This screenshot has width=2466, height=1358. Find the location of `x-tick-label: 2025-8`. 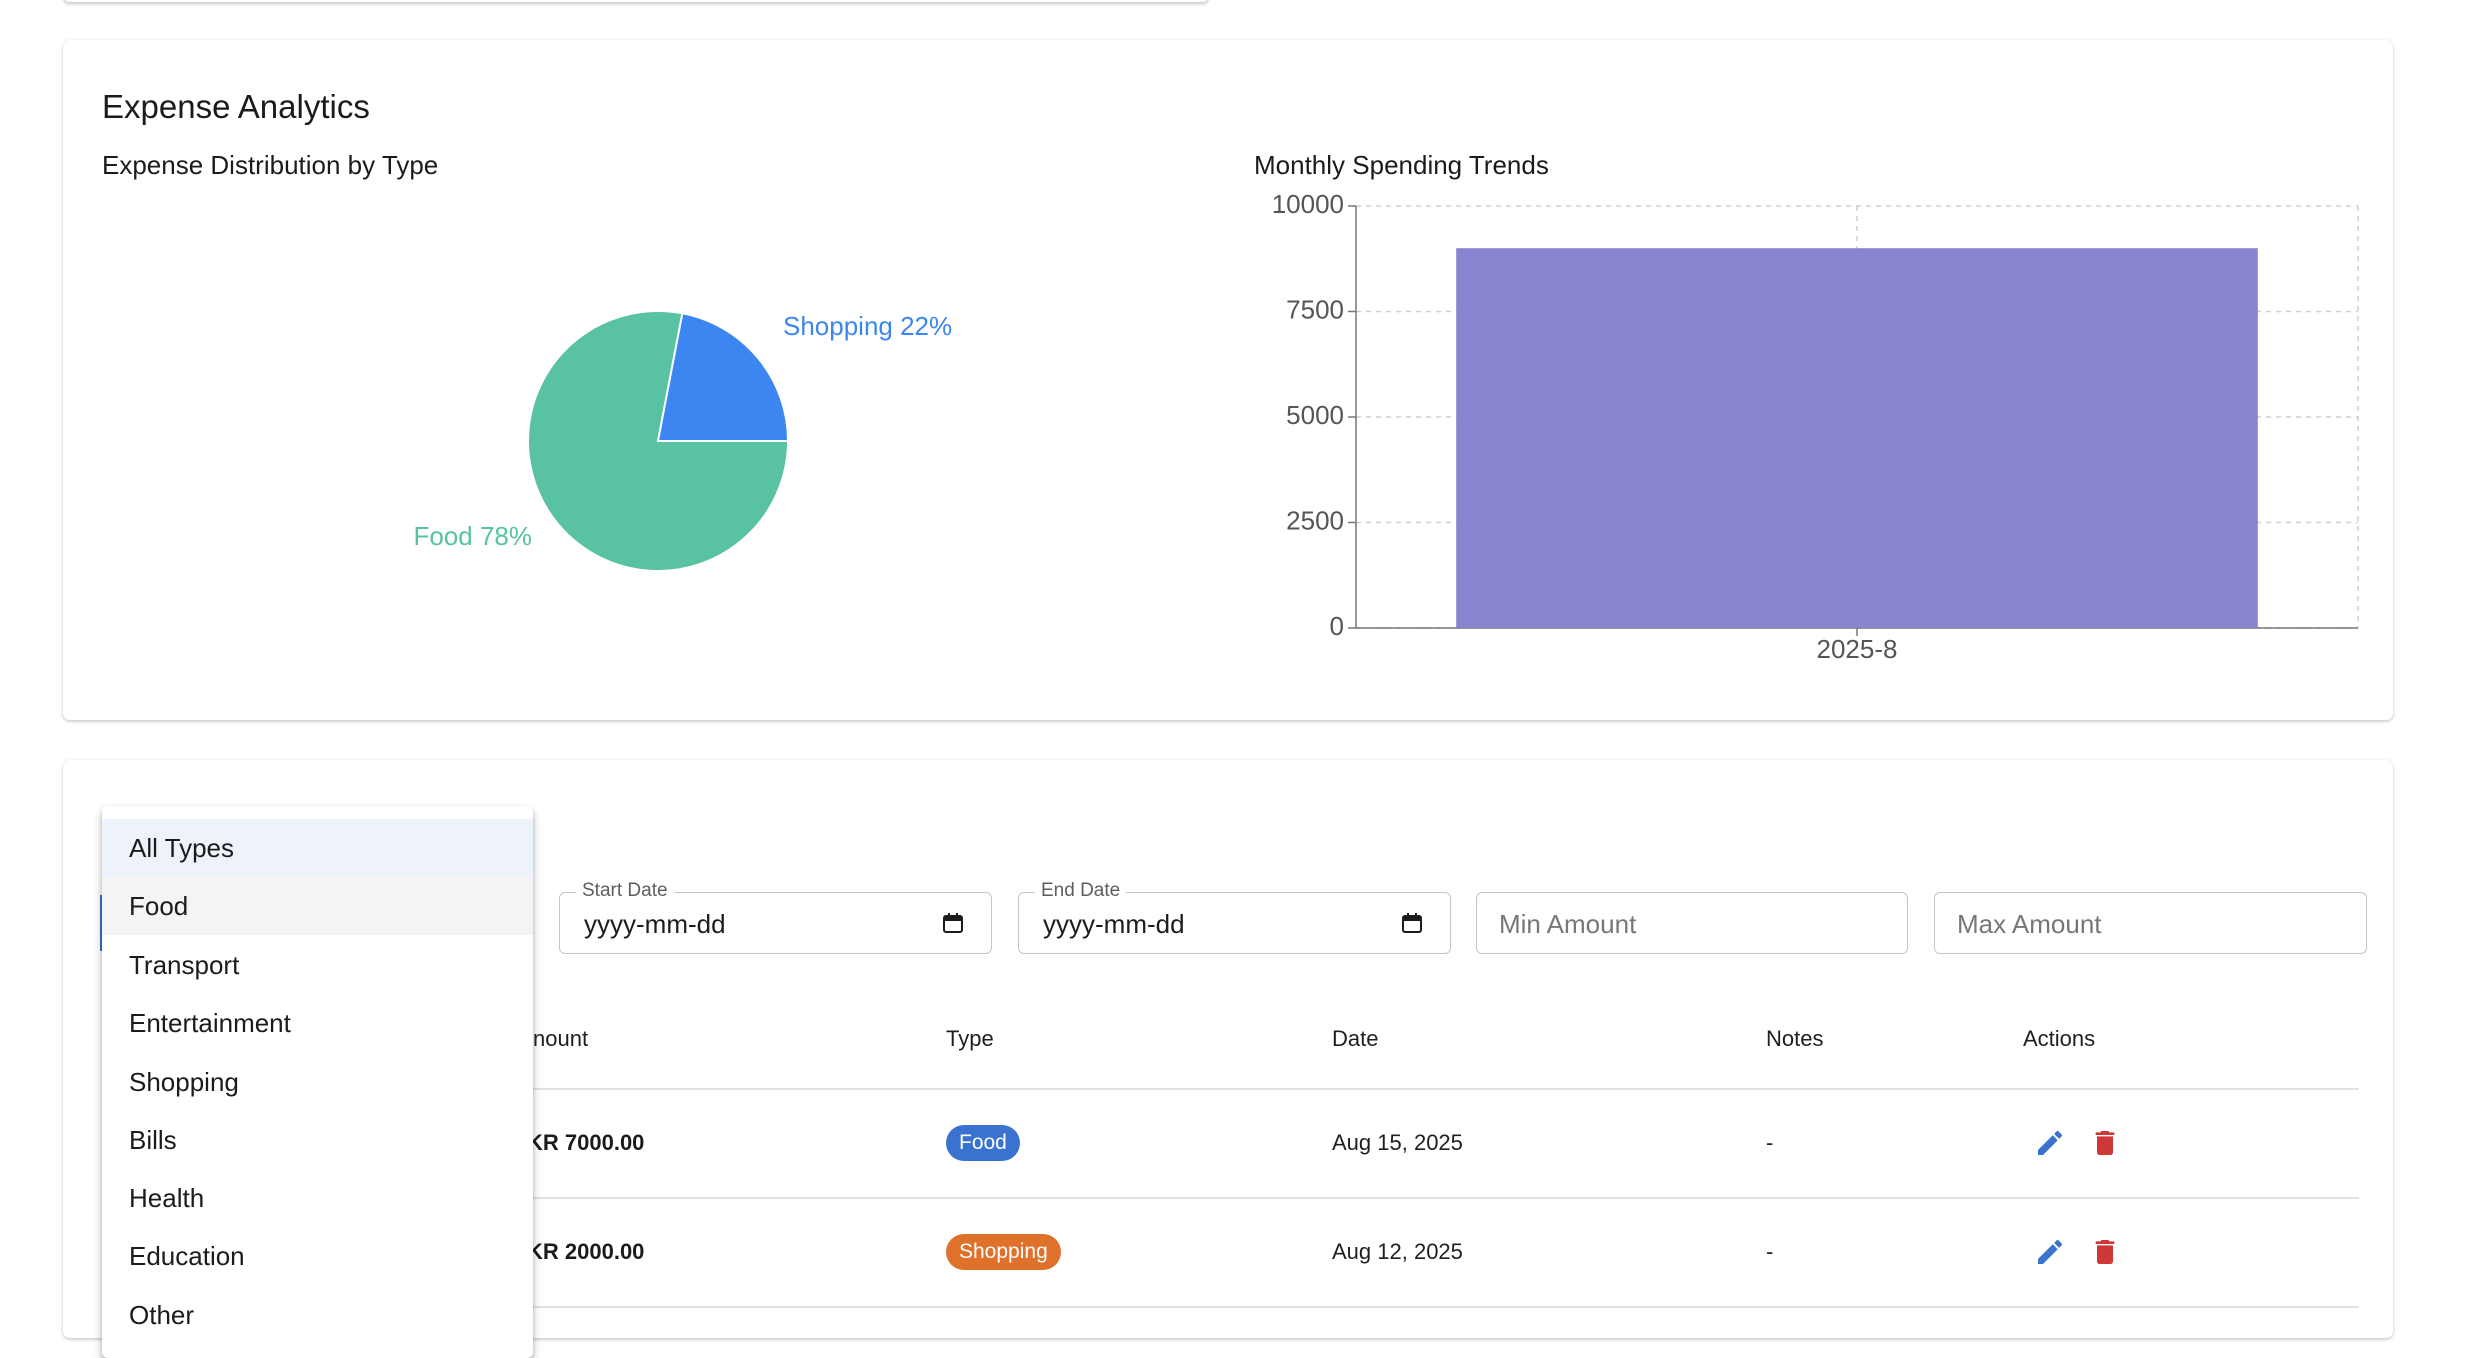

x-tick-label: 2025-8 is located at coordinates (1857, 649).